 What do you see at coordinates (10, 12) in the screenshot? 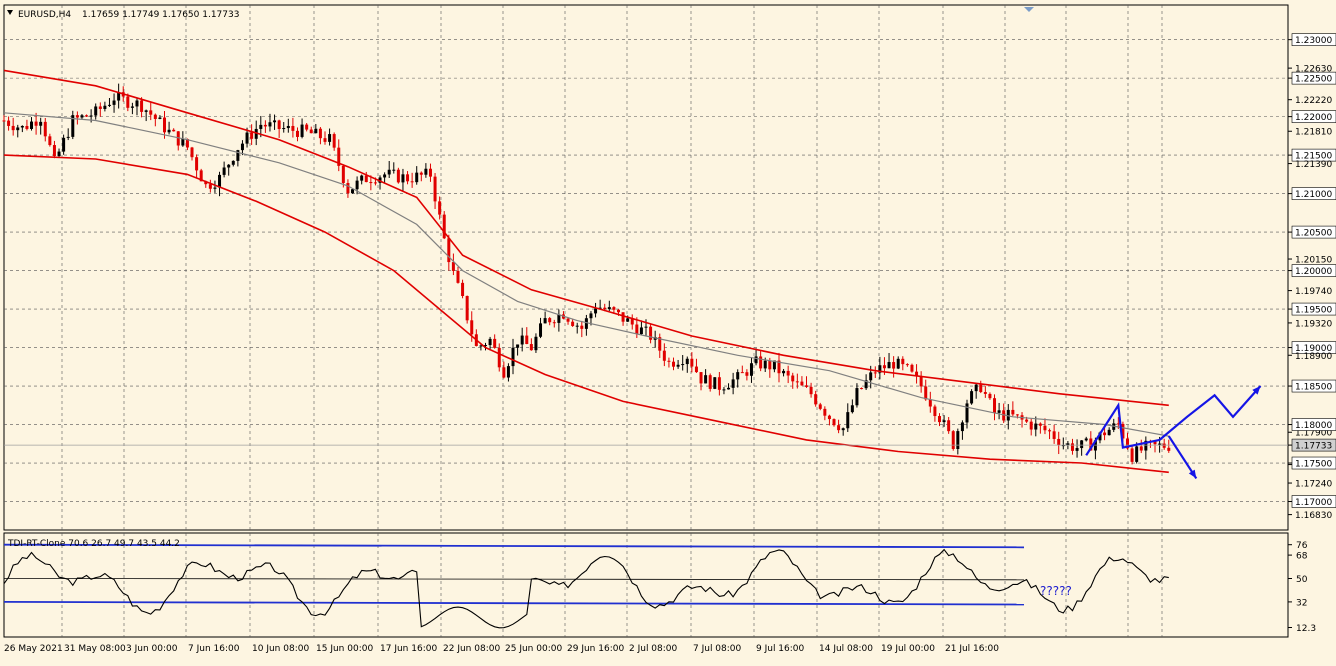
I see `menu-triangle-icon` at bounding box center [10, 12].